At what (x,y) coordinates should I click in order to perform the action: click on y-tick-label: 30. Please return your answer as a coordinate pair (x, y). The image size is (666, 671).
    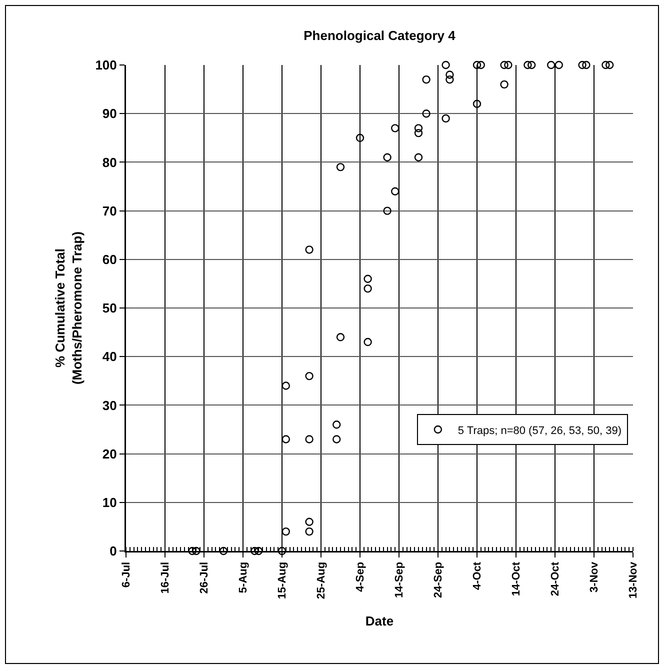
    Looking at the image, I should click on (109, 405).